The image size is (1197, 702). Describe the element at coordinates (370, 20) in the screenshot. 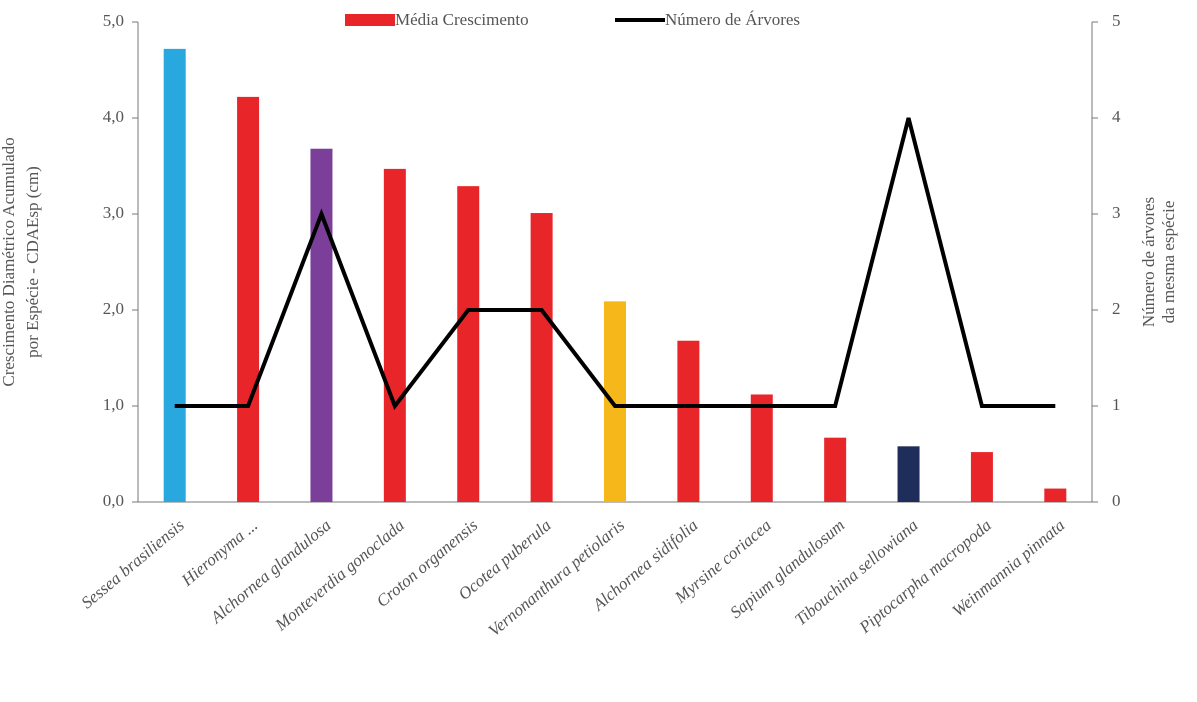

I see `legend-swatch` at that location.